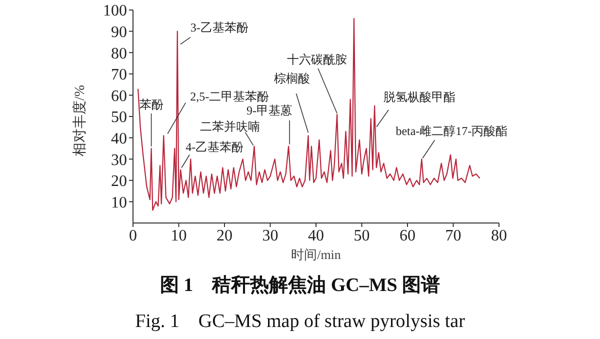 Image resolution: width=600 pixels, height=339 pixels. What do you see at coordinates (316, 255) in the screenshot?
I see `x-axis-title: 时间/min` at bounding box center [316, 255].